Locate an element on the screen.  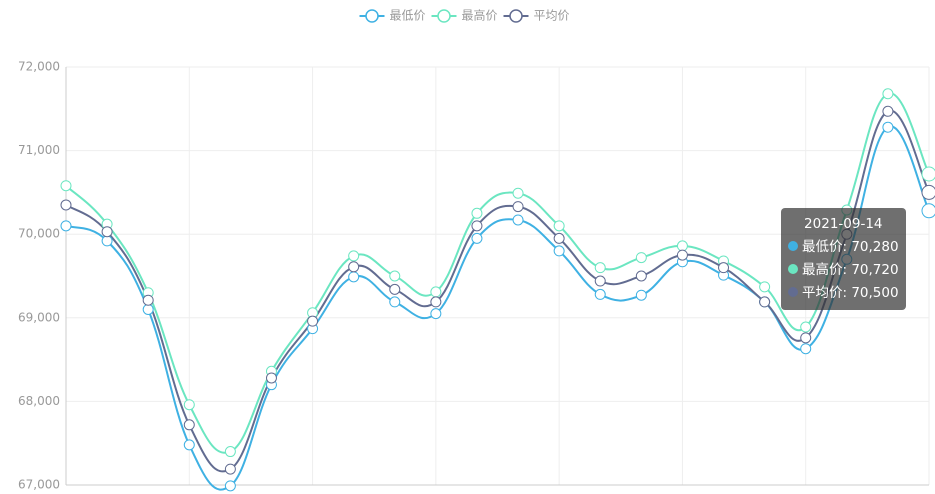
tooltip-title: 2021-09-14 is located at coordinates (843, 224).